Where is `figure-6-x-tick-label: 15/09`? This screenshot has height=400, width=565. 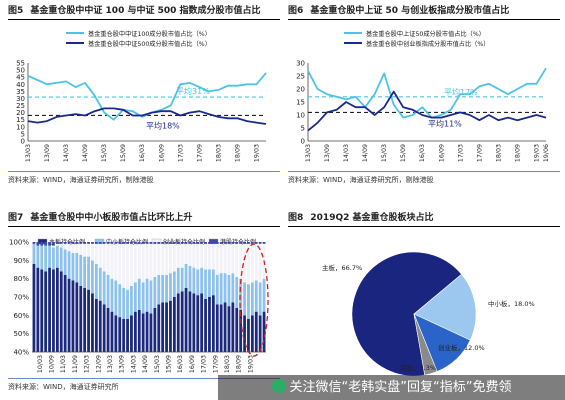 figure-6-x-tick-label: 15/09 is located at coordinates (403, 153).